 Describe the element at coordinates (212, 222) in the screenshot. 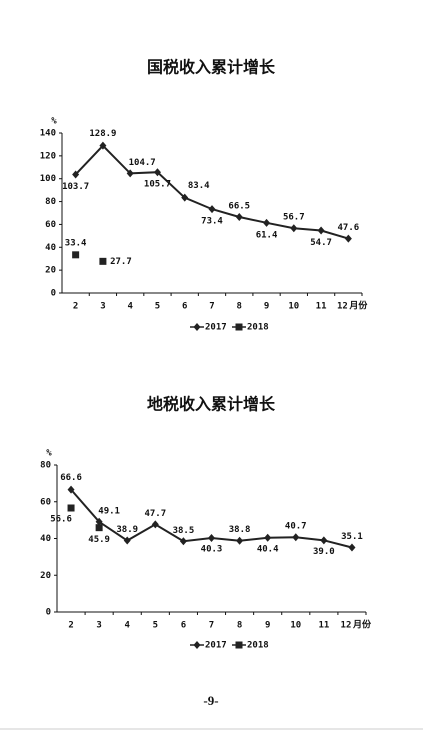

I see `data-label: 73.4` at that location.